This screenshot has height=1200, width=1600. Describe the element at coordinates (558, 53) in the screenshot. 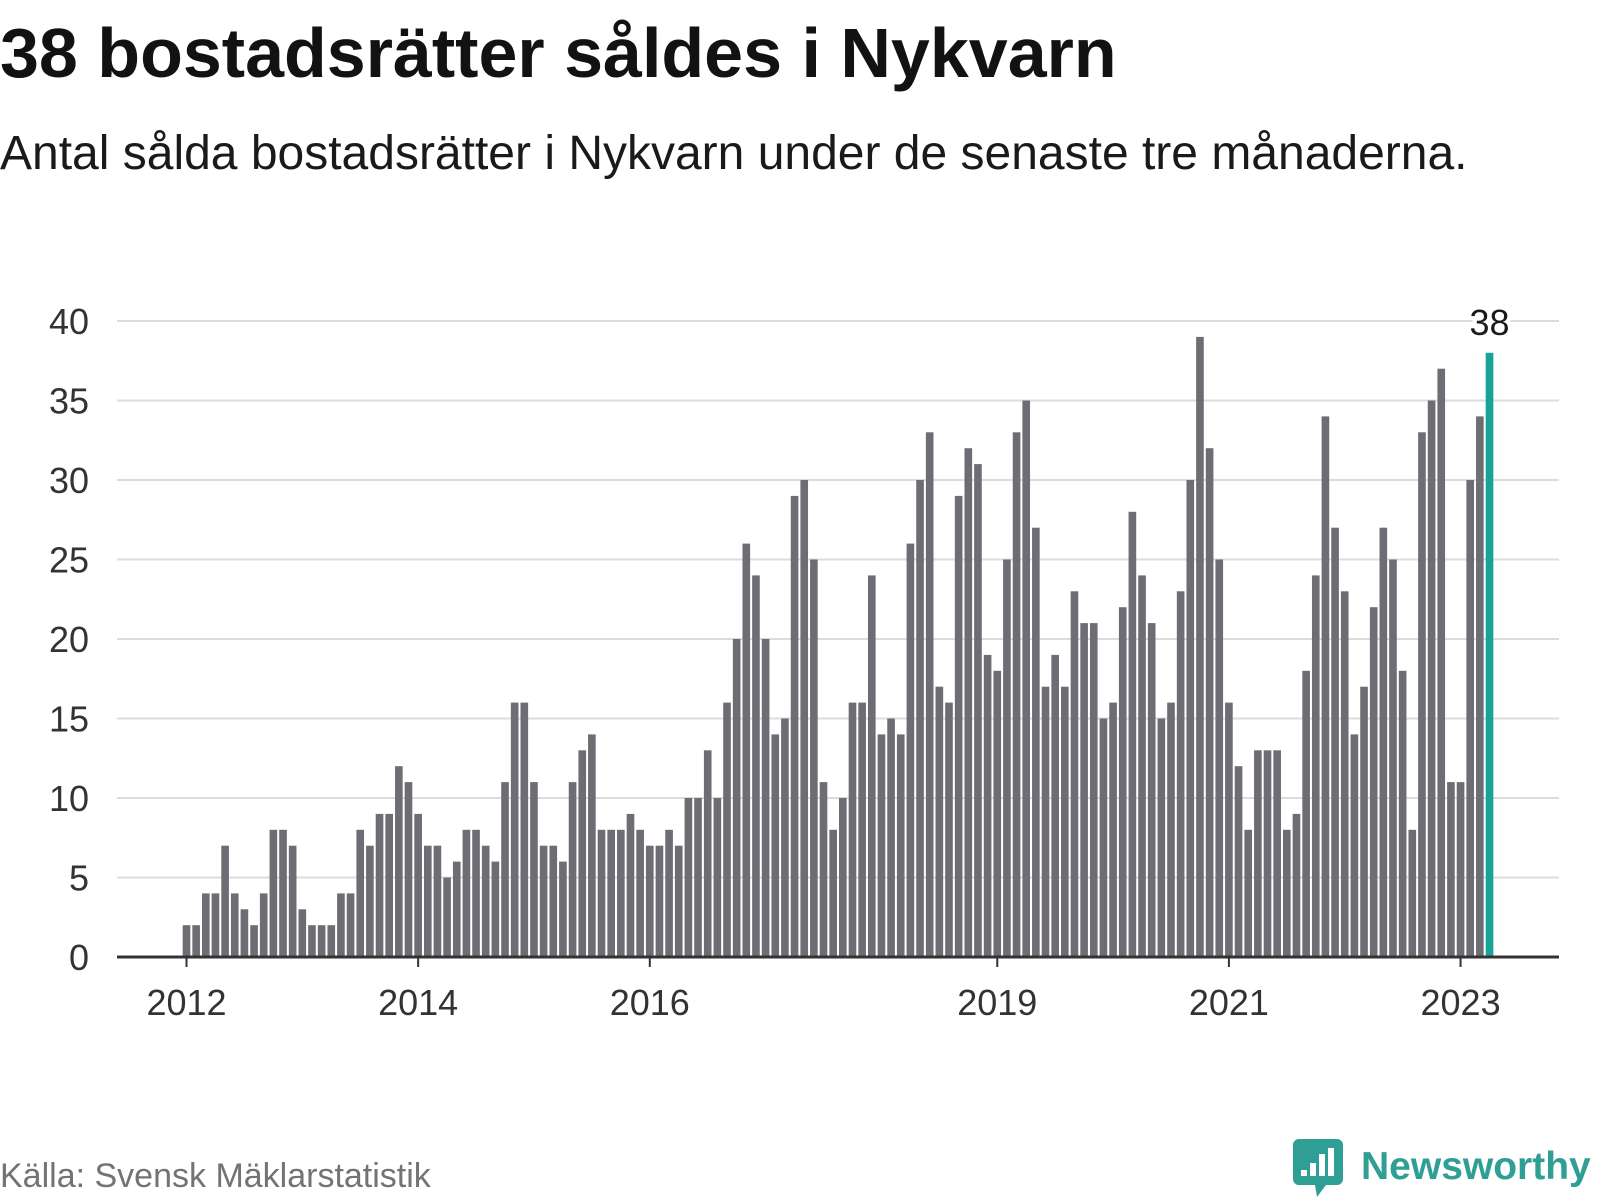

I see `chart-title: 38 bostadsrätter såldes i Nykvarn` at that location.